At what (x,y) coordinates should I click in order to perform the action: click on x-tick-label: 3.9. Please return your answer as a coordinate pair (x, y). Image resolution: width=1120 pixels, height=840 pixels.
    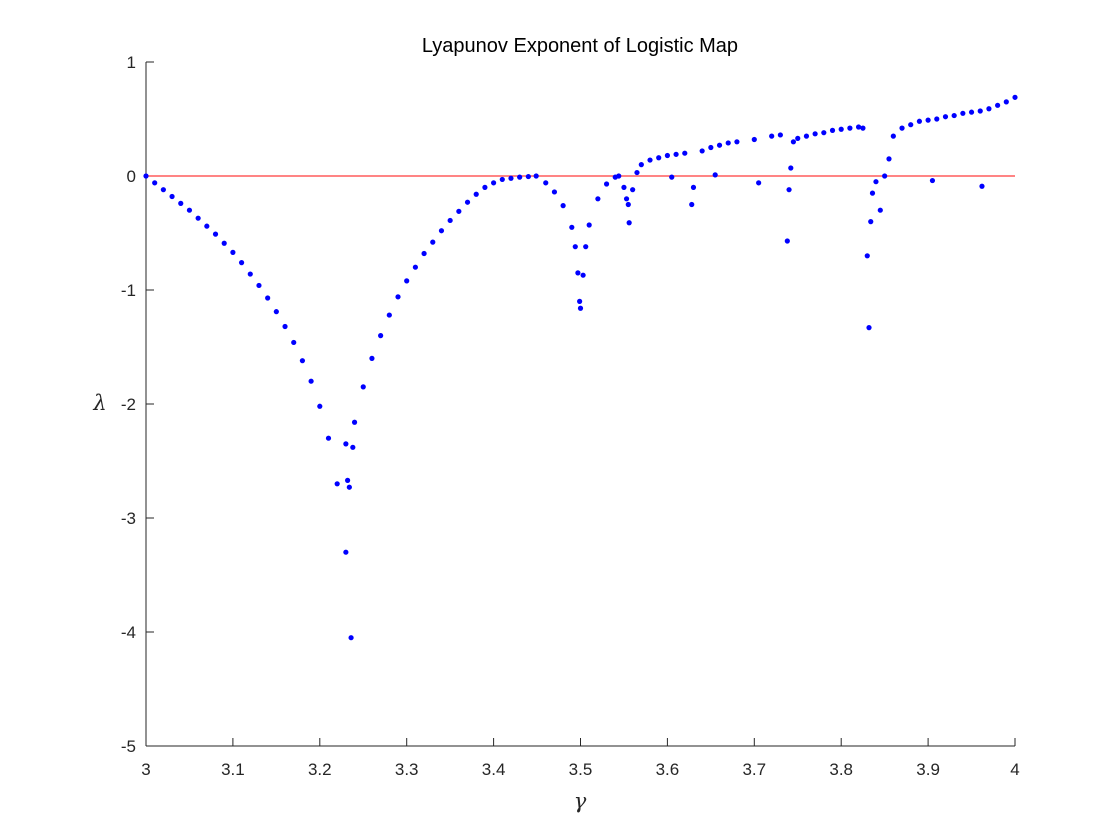
    Looking at the image, I should click on (928, 769).